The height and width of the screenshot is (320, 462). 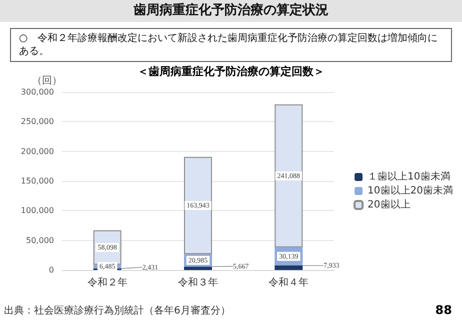 I want to click on y-tick-label: 250,000, so click(x=37, y=121).